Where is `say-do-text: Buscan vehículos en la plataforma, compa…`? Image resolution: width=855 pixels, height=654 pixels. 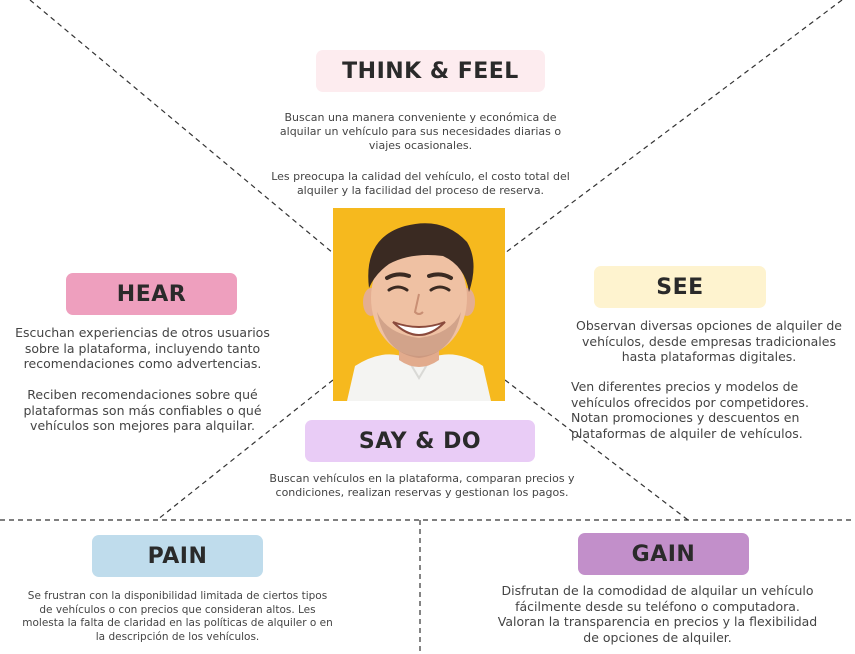
say-do-text: Buscan vehículos en la plataforma, compa… is located at coordinates (422, 485).